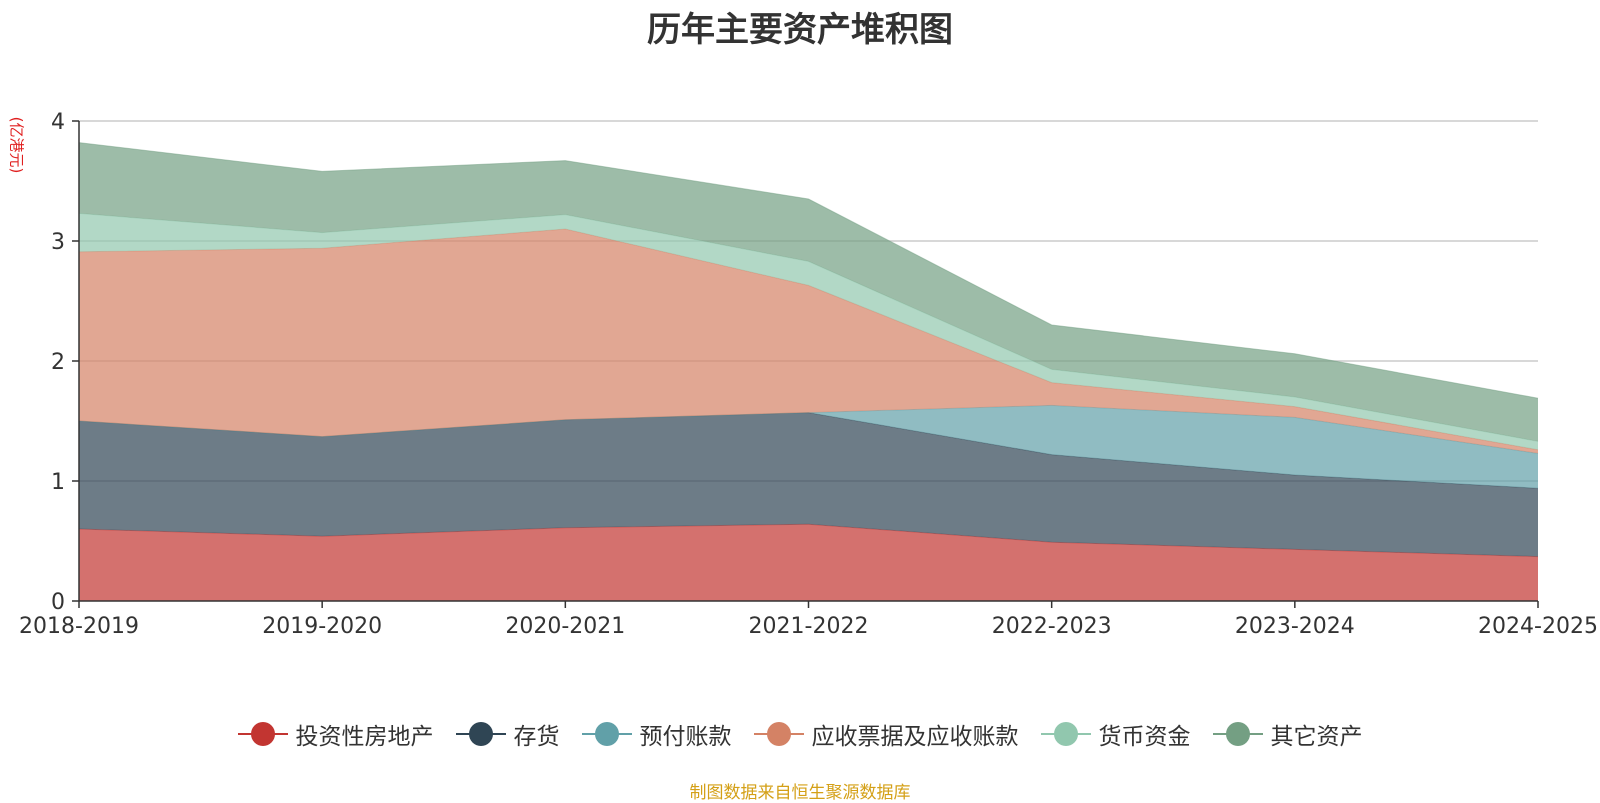 This screenshot has width=1600, height=803. Describe the element at coordinates (507, 734) in the screenshot. I see `legend-item-1: 存货` at that location.